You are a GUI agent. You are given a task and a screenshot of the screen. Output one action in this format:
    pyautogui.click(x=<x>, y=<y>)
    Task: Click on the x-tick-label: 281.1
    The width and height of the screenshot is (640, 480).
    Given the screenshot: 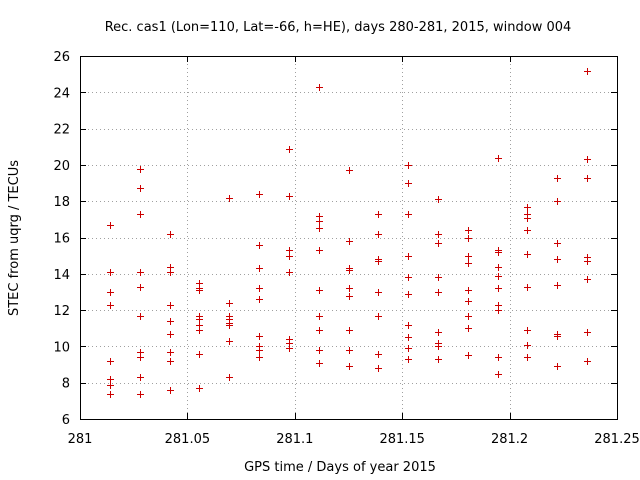 What is the action you would take?
    pyautogui.click(x=294, y=439)
    